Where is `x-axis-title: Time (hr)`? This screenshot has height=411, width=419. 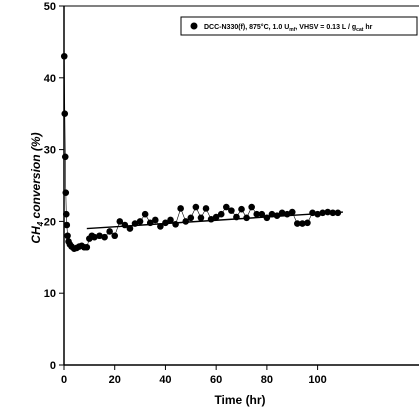
x-axis-title: Time (hr) is located at coordinates (239, 400).